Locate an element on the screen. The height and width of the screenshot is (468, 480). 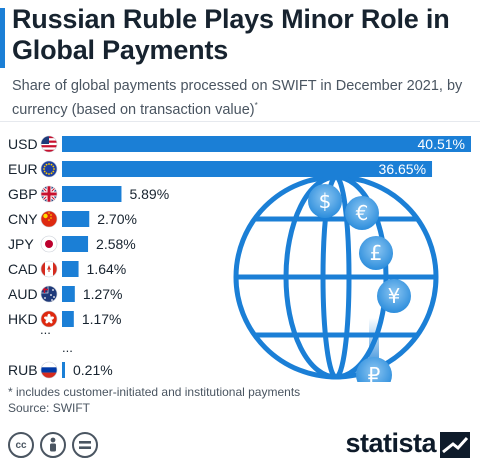
rub-flag-icon is located at coordinates (49, 370).